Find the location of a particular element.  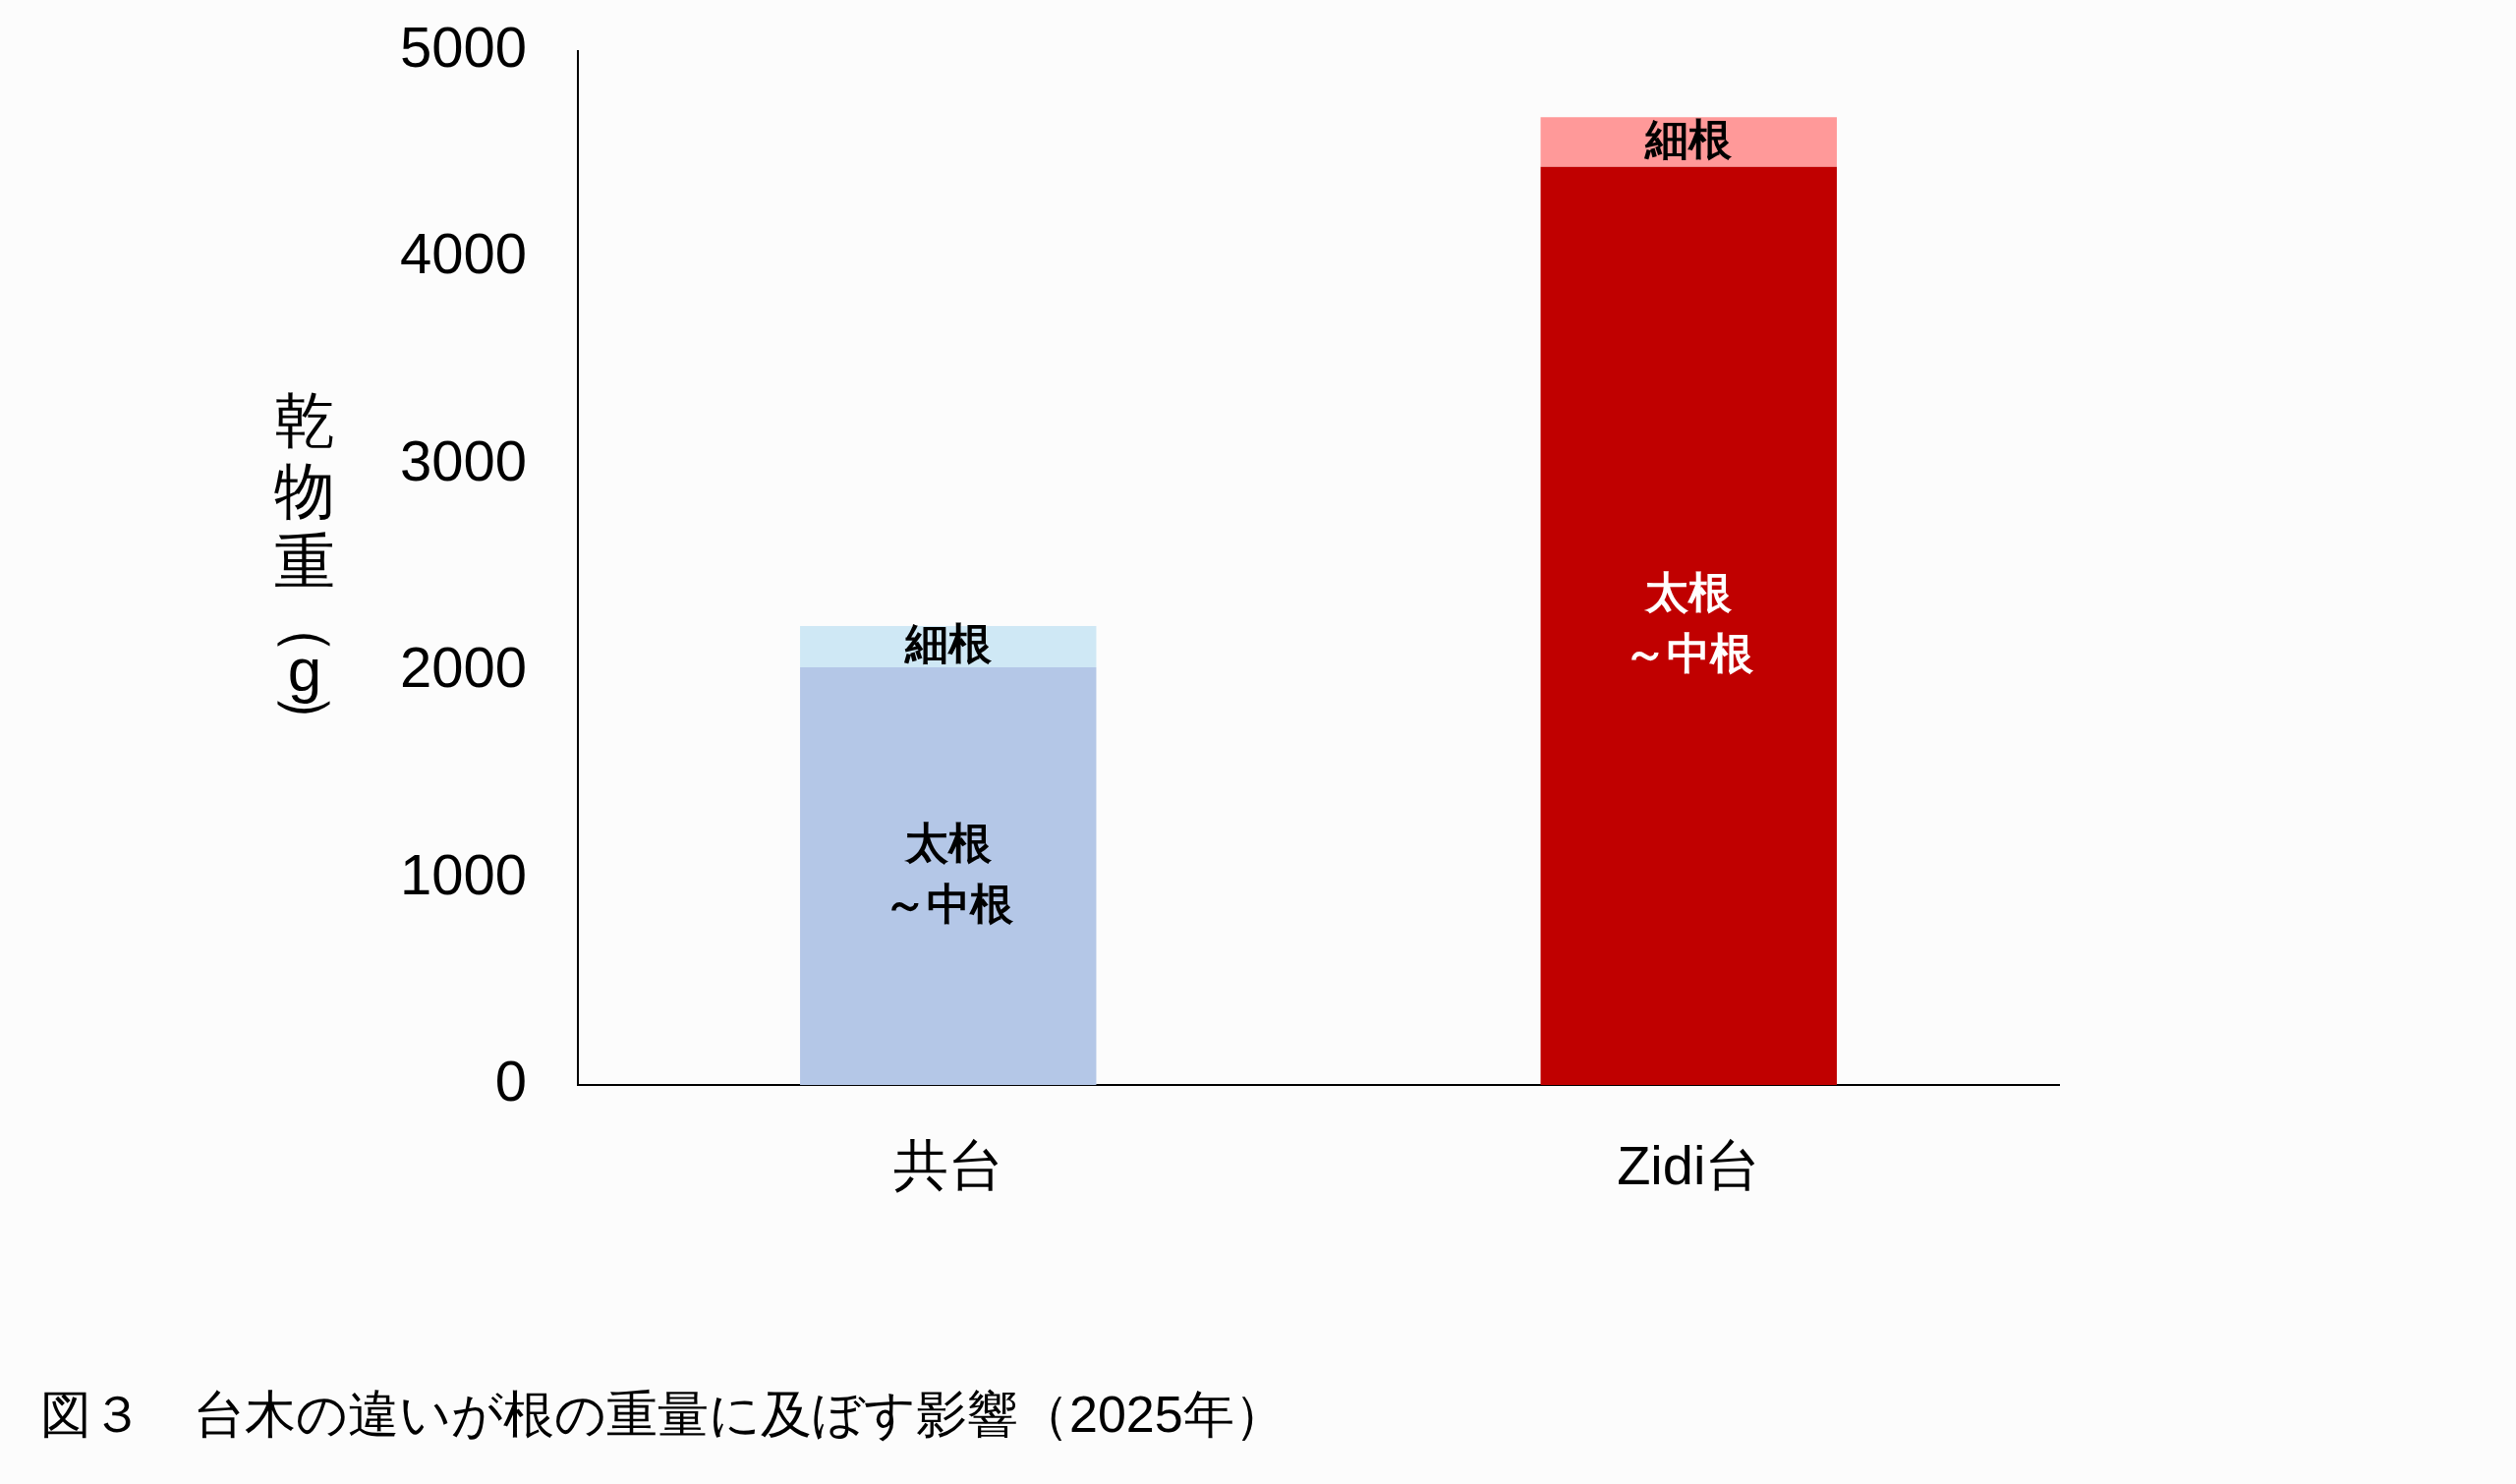

text: 図３ 台木の違いが根の重量に及ぼす影響（2025年） is located at coordinates (663, 1415).